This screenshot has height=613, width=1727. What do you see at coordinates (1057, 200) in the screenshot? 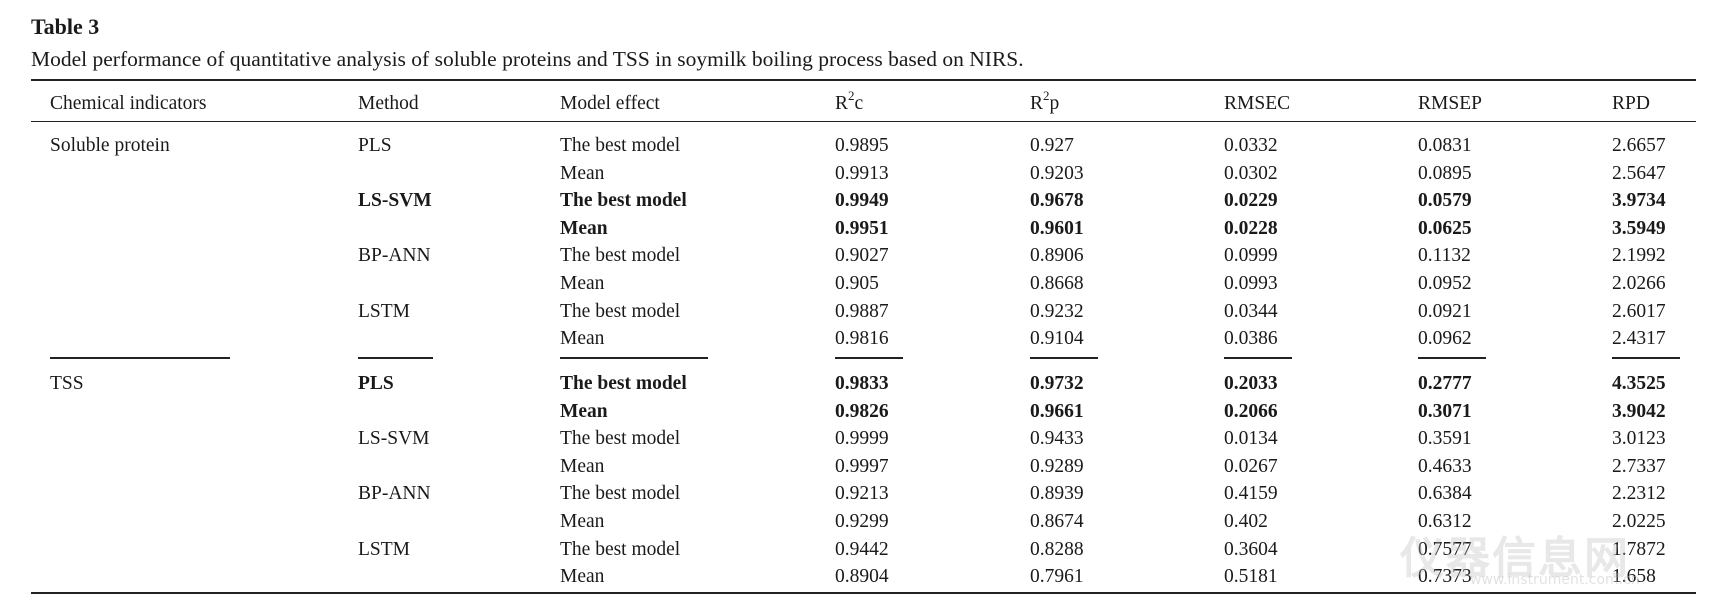
I see `cell-r2p: 0.9678` at bounding box center [1057, 200].